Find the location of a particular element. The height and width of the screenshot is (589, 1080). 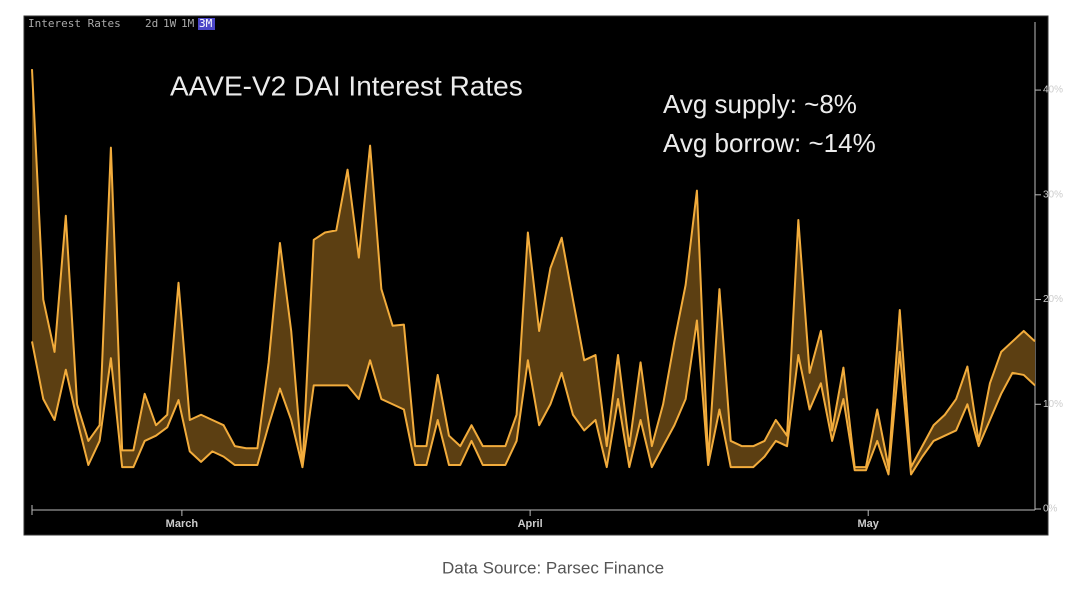

x-tick-label: April is located at coordinates (530, 524).